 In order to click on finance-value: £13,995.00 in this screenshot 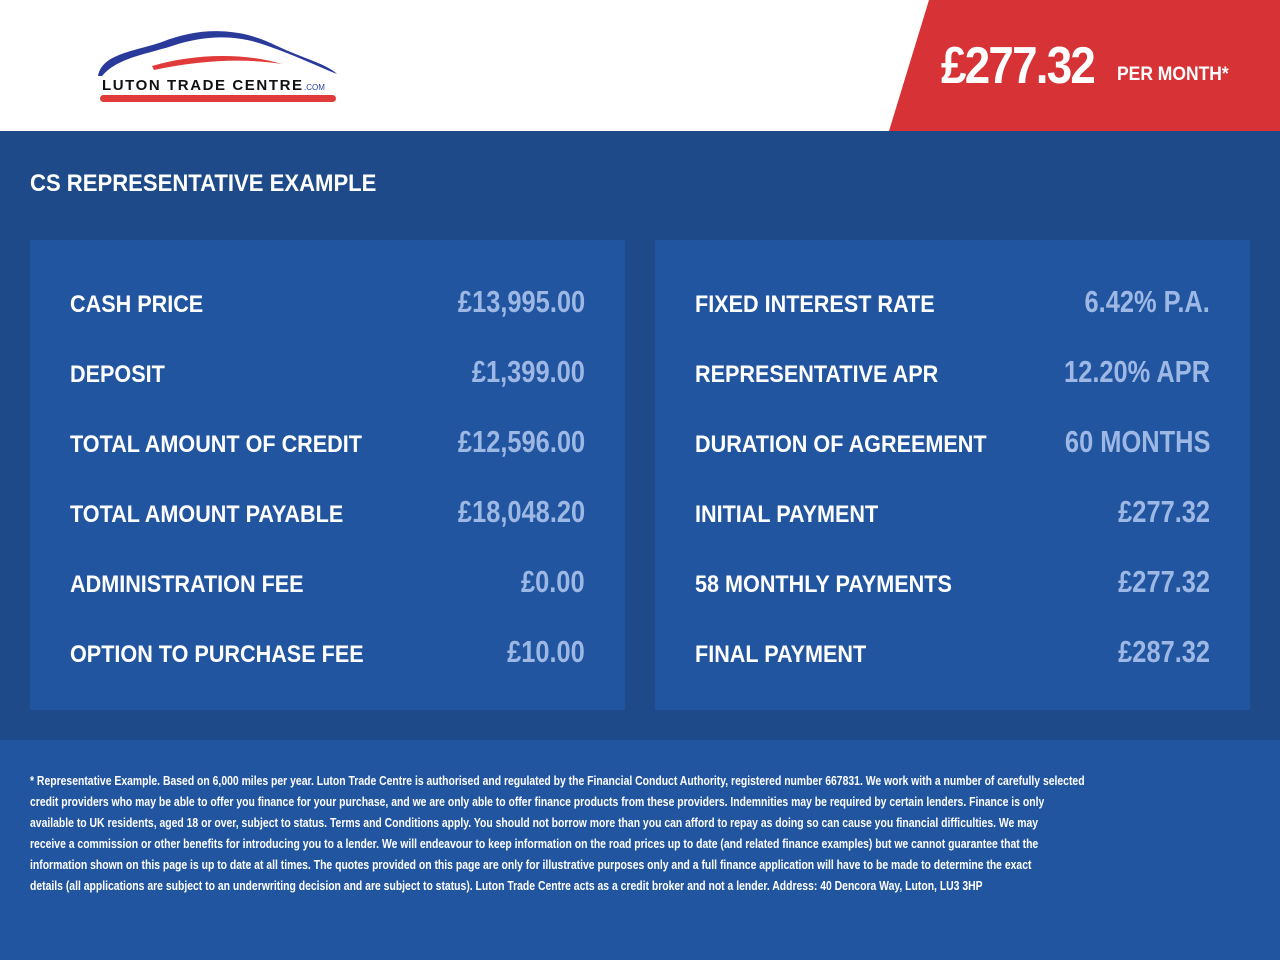, I will do `click(521, 301)`.